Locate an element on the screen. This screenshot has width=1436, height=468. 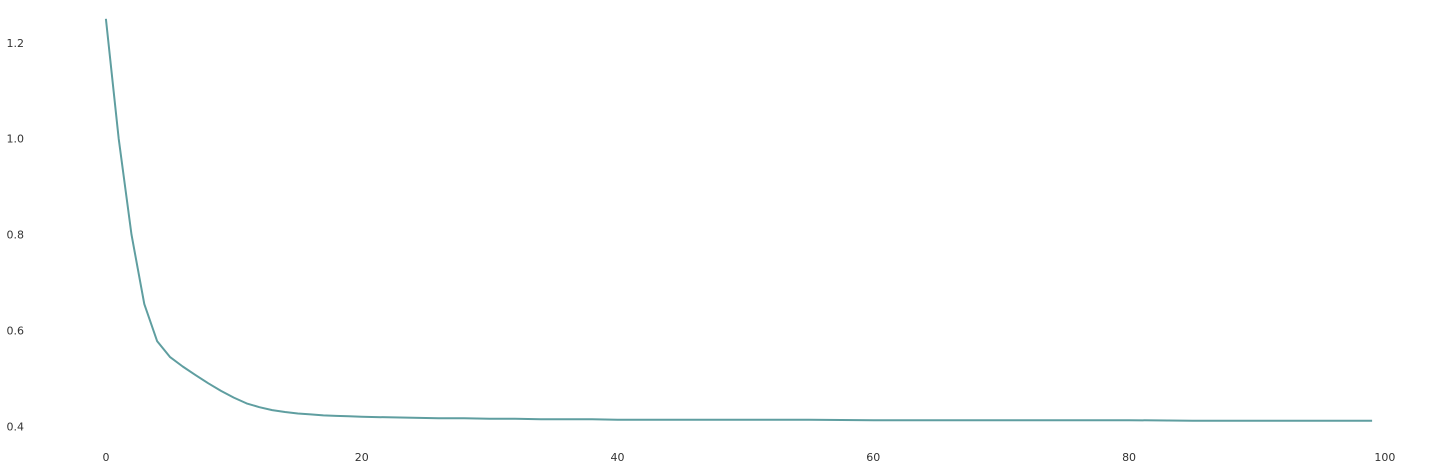
y-tick-label: 0.4 is located at coordinates (16, 426).